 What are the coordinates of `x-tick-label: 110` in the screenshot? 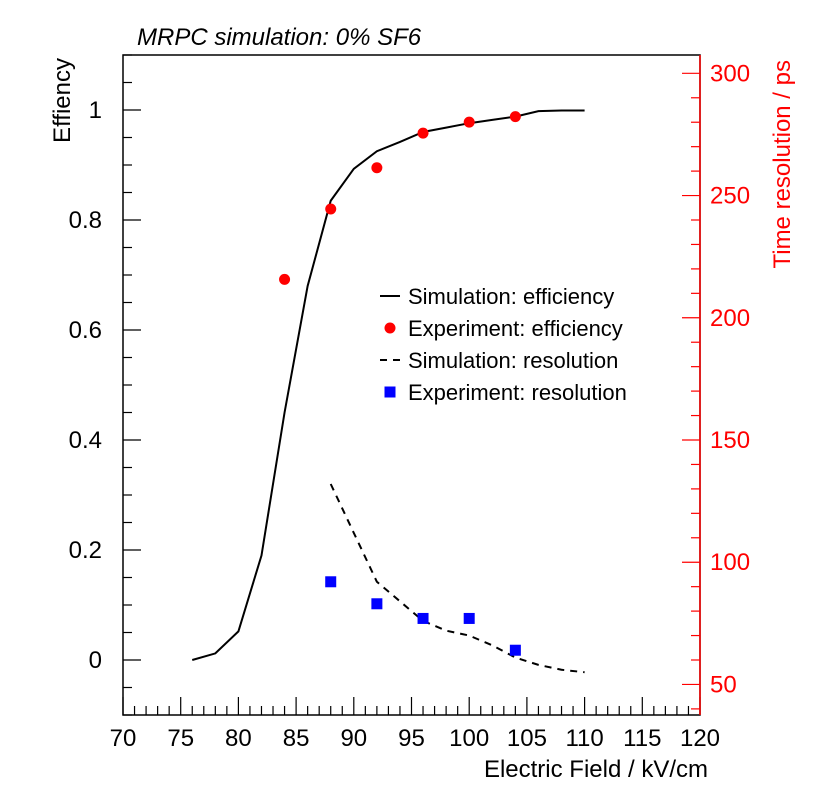 It's located at (584, 738).